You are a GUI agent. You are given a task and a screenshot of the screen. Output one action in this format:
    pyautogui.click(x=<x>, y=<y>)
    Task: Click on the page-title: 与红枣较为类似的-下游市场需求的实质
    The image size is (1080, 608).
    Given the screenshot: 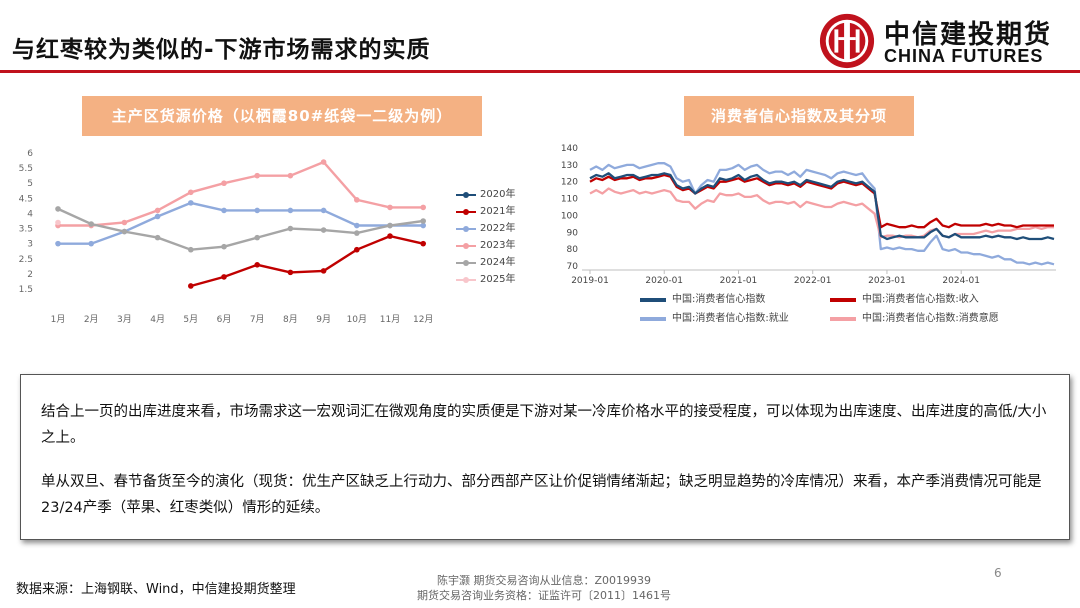 What is the action you would take?
    pyautogui.click(x=221, y=50)
    